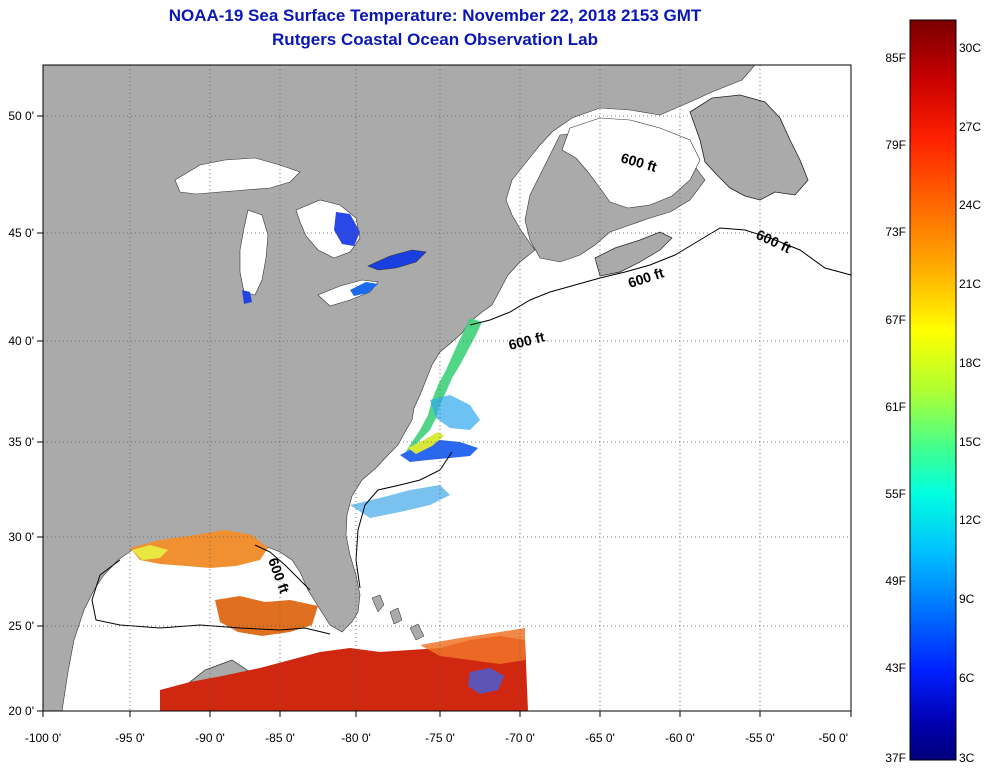  I want to click on sst-caribbean, so click(344, 673).